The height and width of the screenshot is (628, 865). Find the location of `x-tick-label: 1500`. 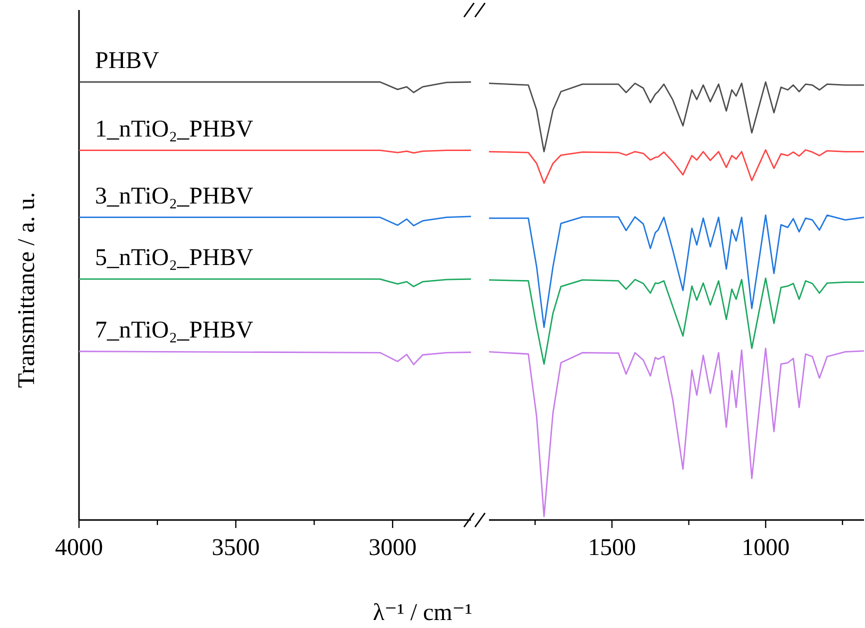

x-tick-label: 1500 is located at coordinates (612, 548).